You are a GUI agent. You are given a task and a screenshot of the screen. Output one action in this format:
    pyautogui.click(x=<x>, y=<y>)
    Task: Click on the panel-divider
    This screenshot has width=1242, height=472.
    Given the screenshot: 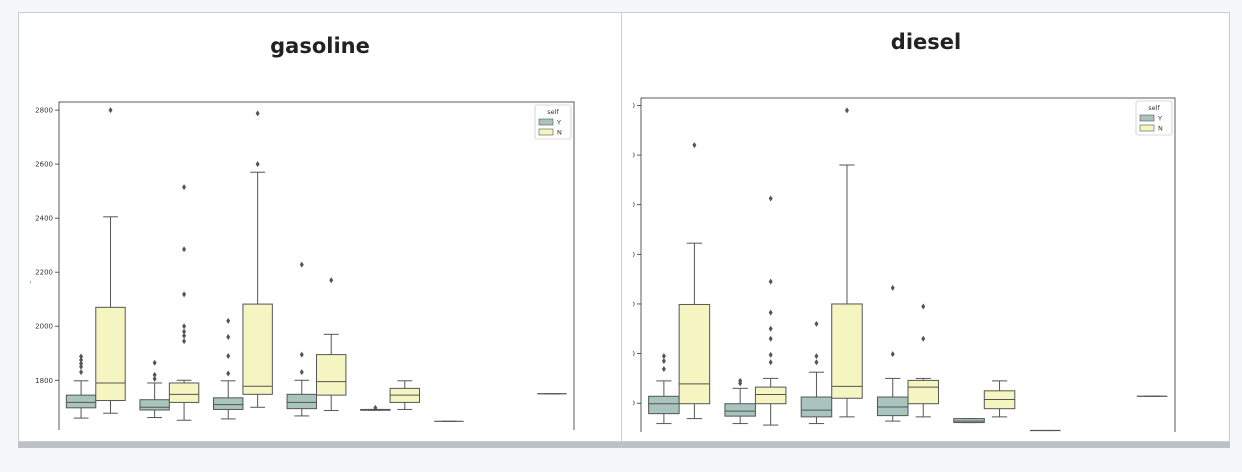 What is the action you would take?
    pyautogui.click(x=621, y=227)
    